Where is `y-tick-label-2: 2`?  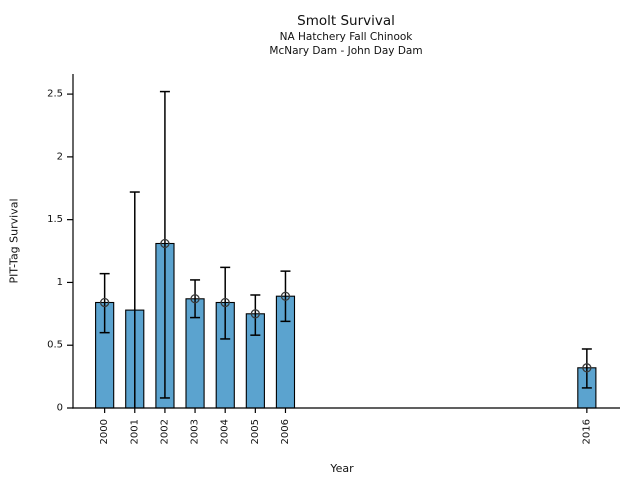
y-tick-label-2: 2 is located at coordinates (60, 156).